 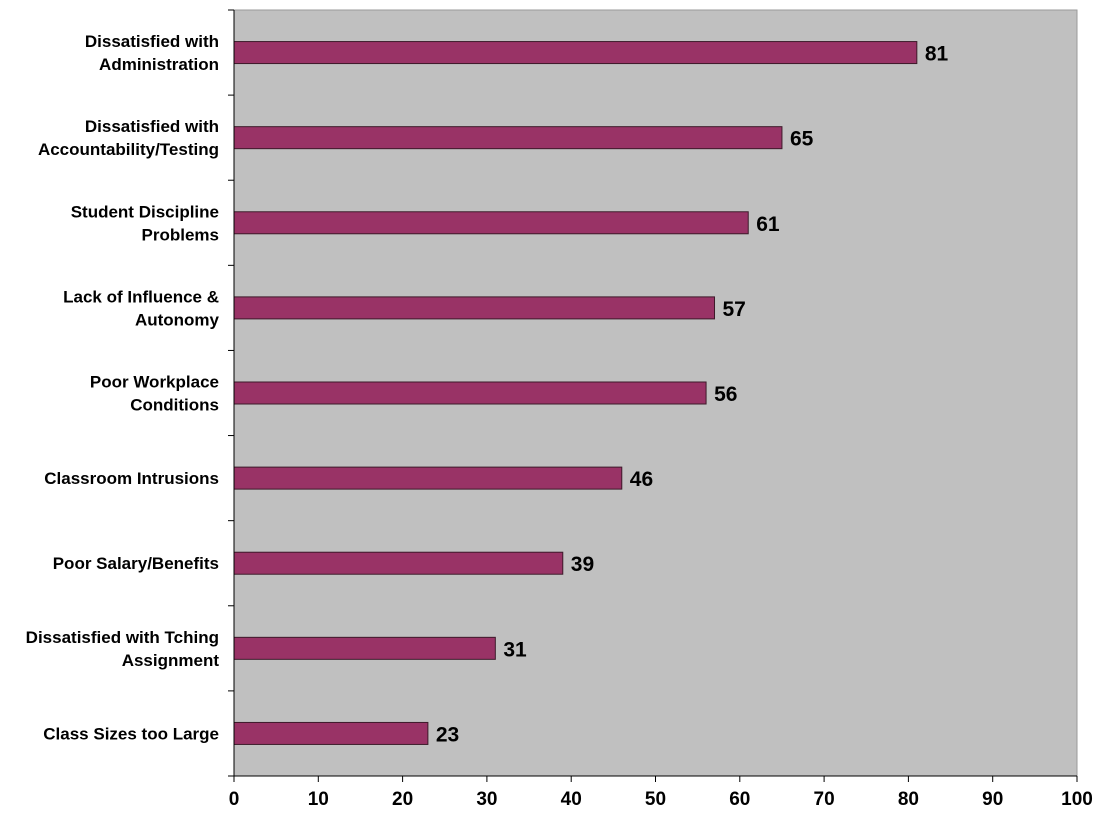 What do you see at coordinates (159, 64) in the screenshot?
I see `category-label: Administration` at bounding box center [159, 64].